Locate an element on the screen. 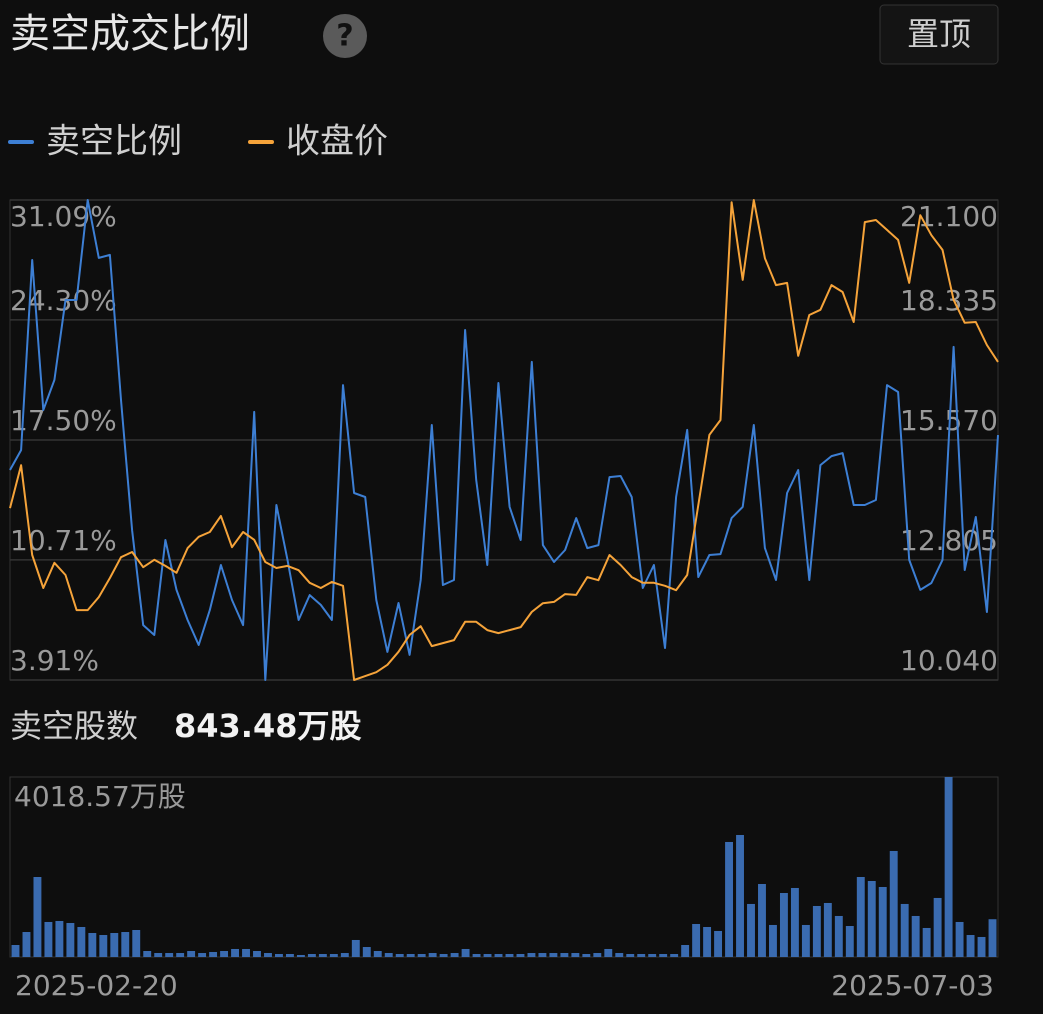 The width and height of the screenshot is (1043, 1014). y-tick-label: 17.50% is located at coordinates (63, 420).